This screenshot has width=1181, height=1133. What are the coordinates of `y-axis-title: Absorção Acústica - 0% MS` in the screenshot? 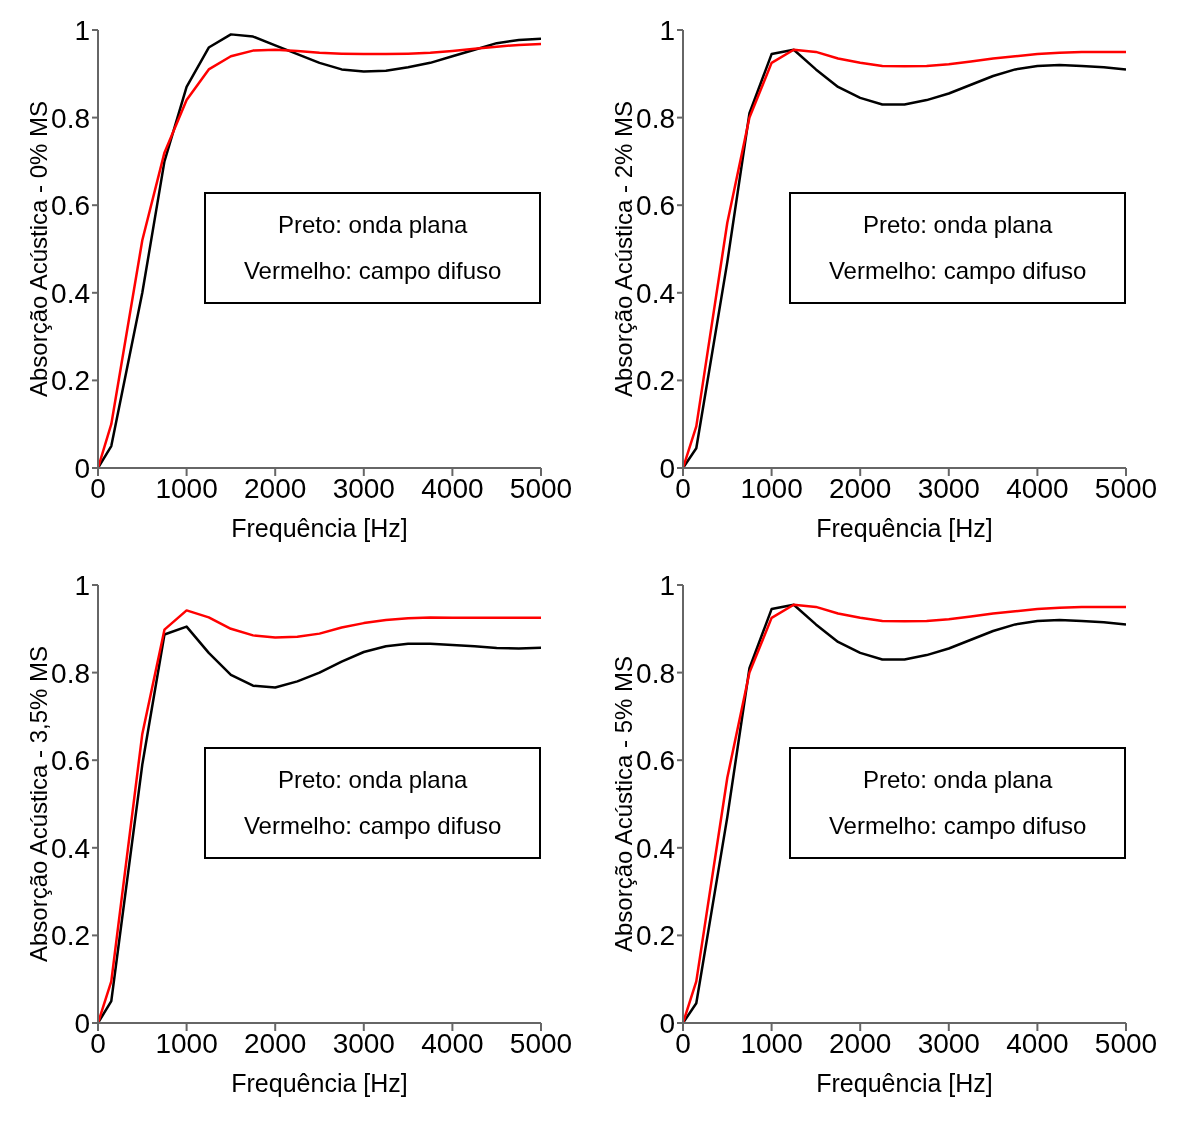 It's located at (38, 249).